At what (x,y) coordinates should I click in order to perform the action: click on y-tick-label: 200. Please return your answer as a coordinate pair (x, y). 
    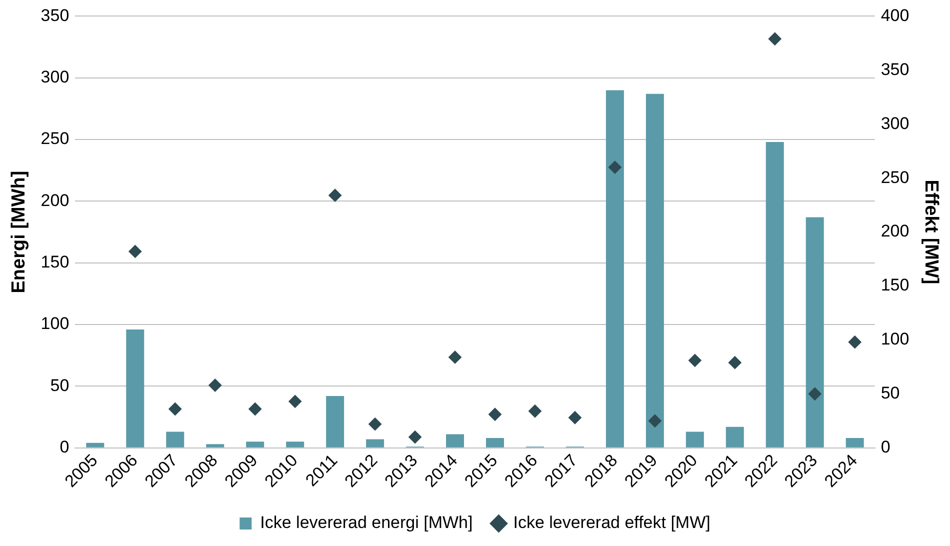
    Looking at the image, I should click on (55, 200).